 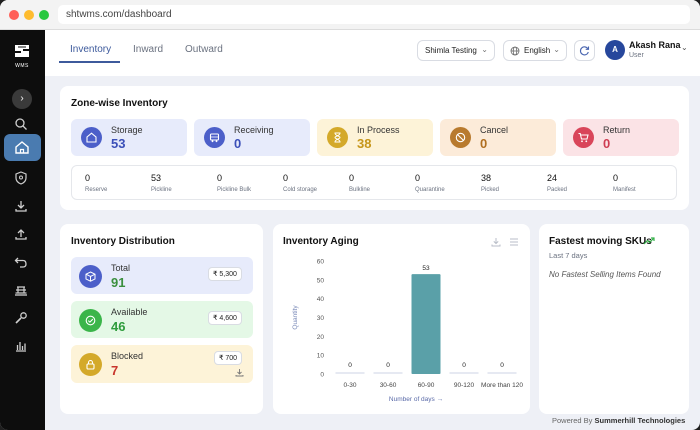 I want to click on y-tick-label: 10, so click(x=321, y=356).